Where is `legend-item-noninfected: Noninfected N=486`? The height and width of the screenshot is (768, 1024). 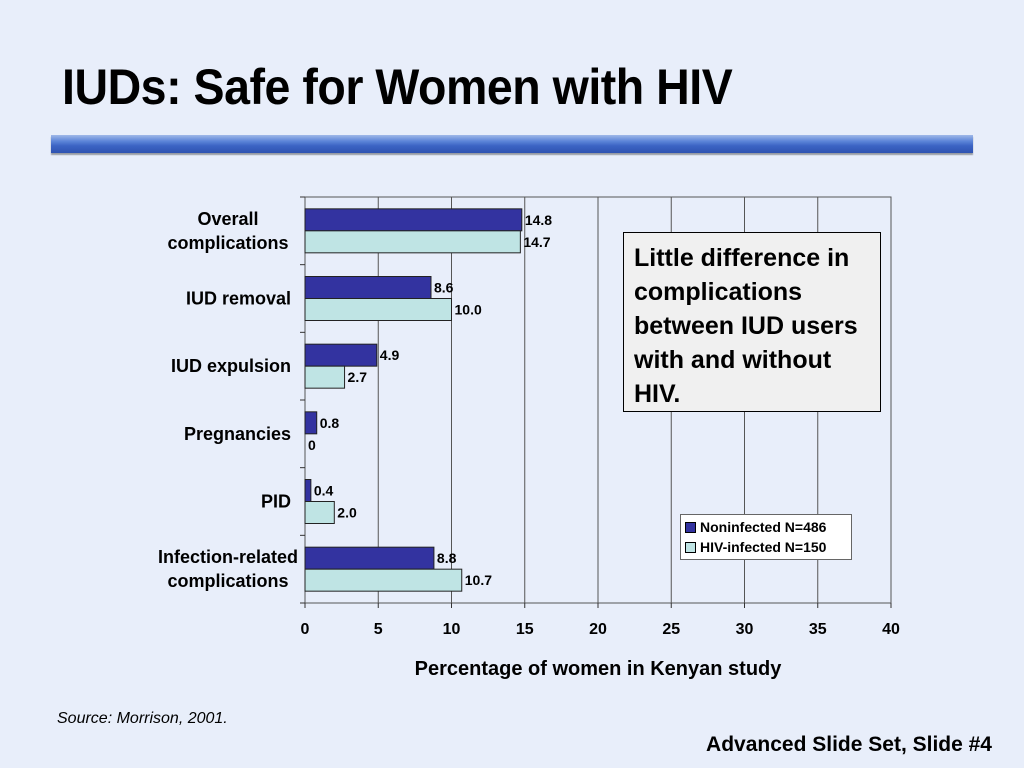
legend-item-noninfected: Noninfected N=486 is located at coordinates (755, 527).